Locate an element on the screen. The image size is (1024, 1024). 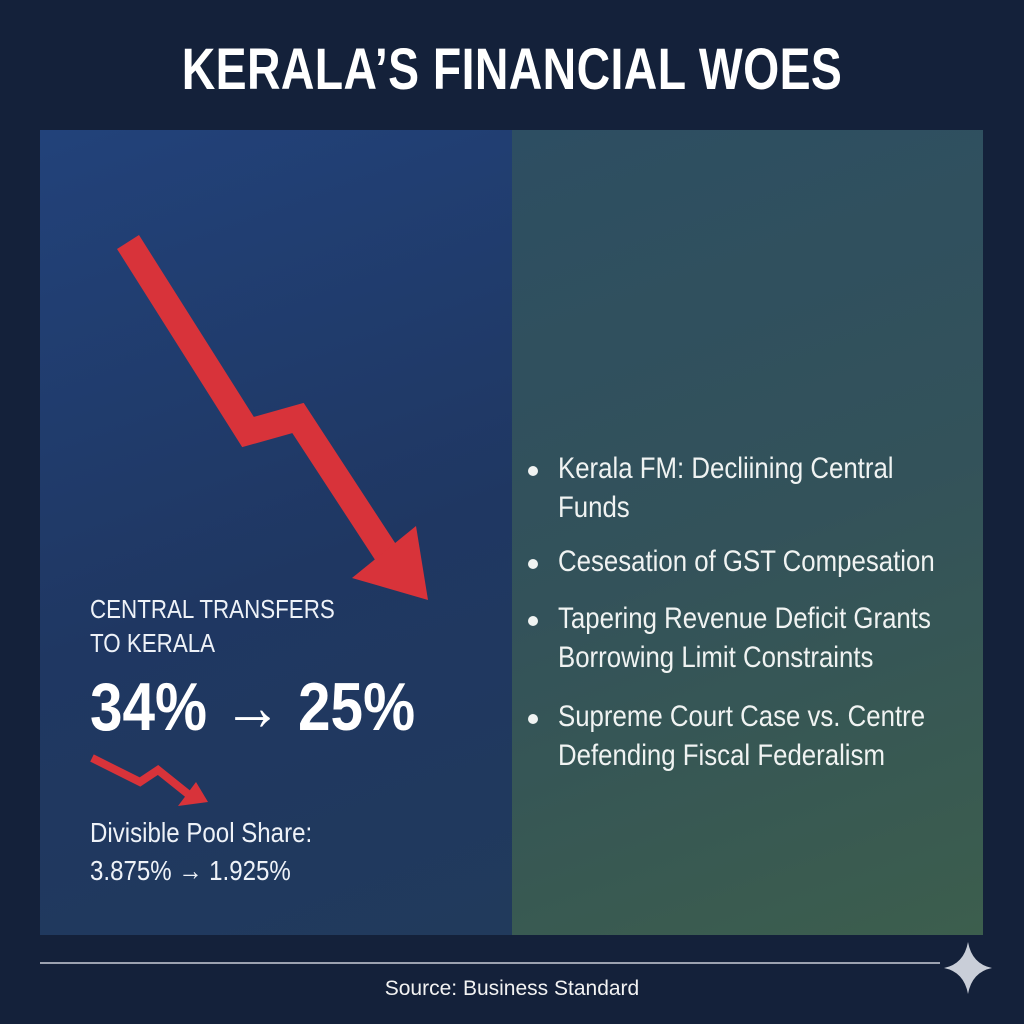
title: KERALA’S FINANCIAL WOES is located at coordinates (512, 69).